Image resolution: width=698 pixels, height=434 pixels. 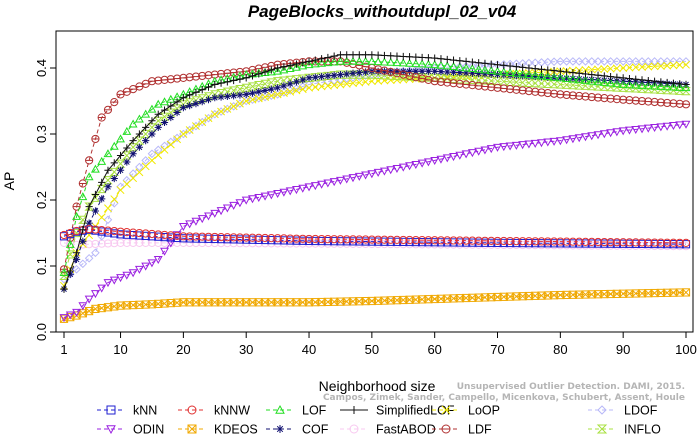 I want to click on x-tick-label: 80, so click(x=560, y=349).